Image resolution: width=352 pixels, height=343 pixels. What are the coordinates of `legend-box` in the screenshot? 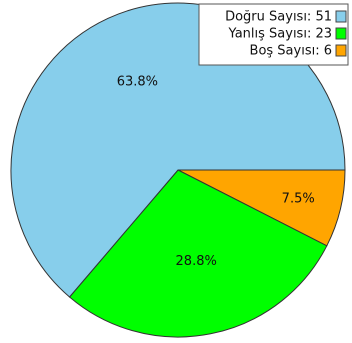 It's located at (273, 34).